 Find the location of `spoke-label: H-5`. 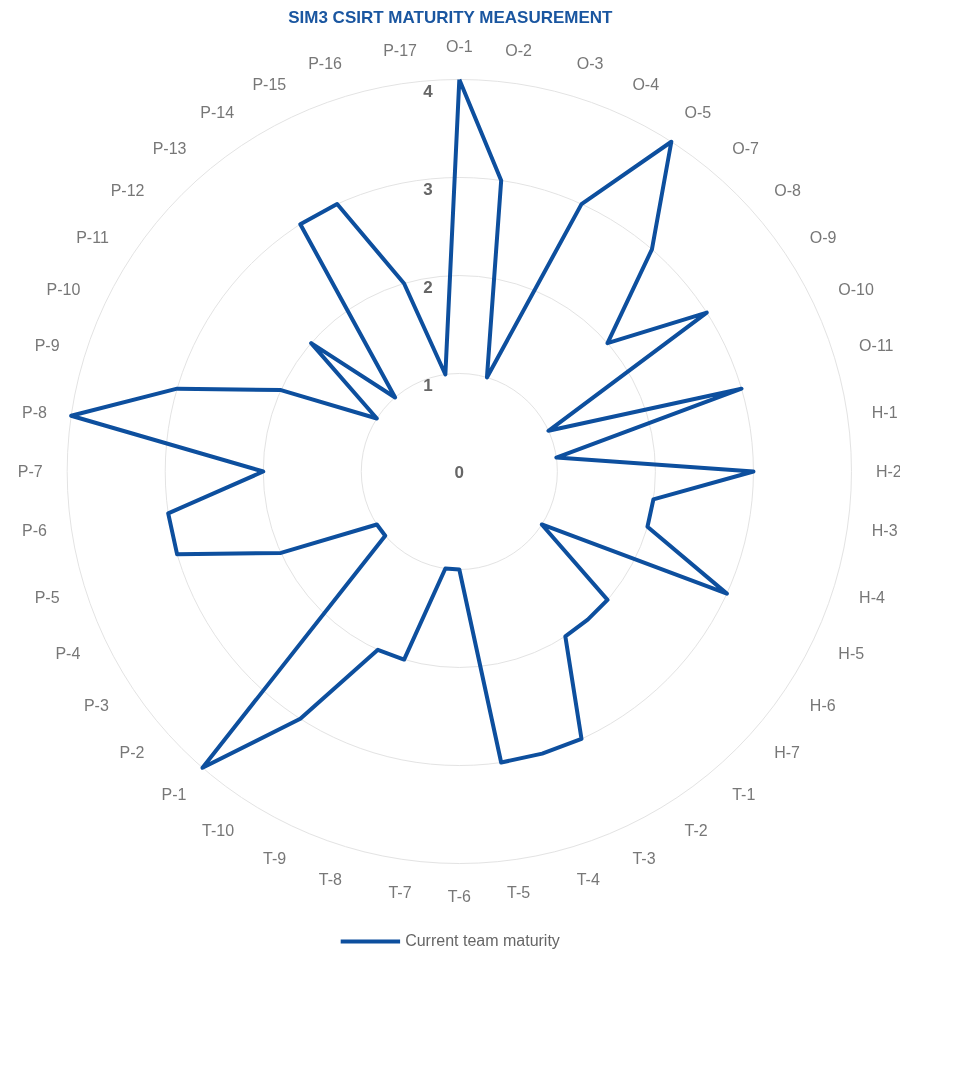

spoke-label: H-5 is located at coordinates (851, 653).